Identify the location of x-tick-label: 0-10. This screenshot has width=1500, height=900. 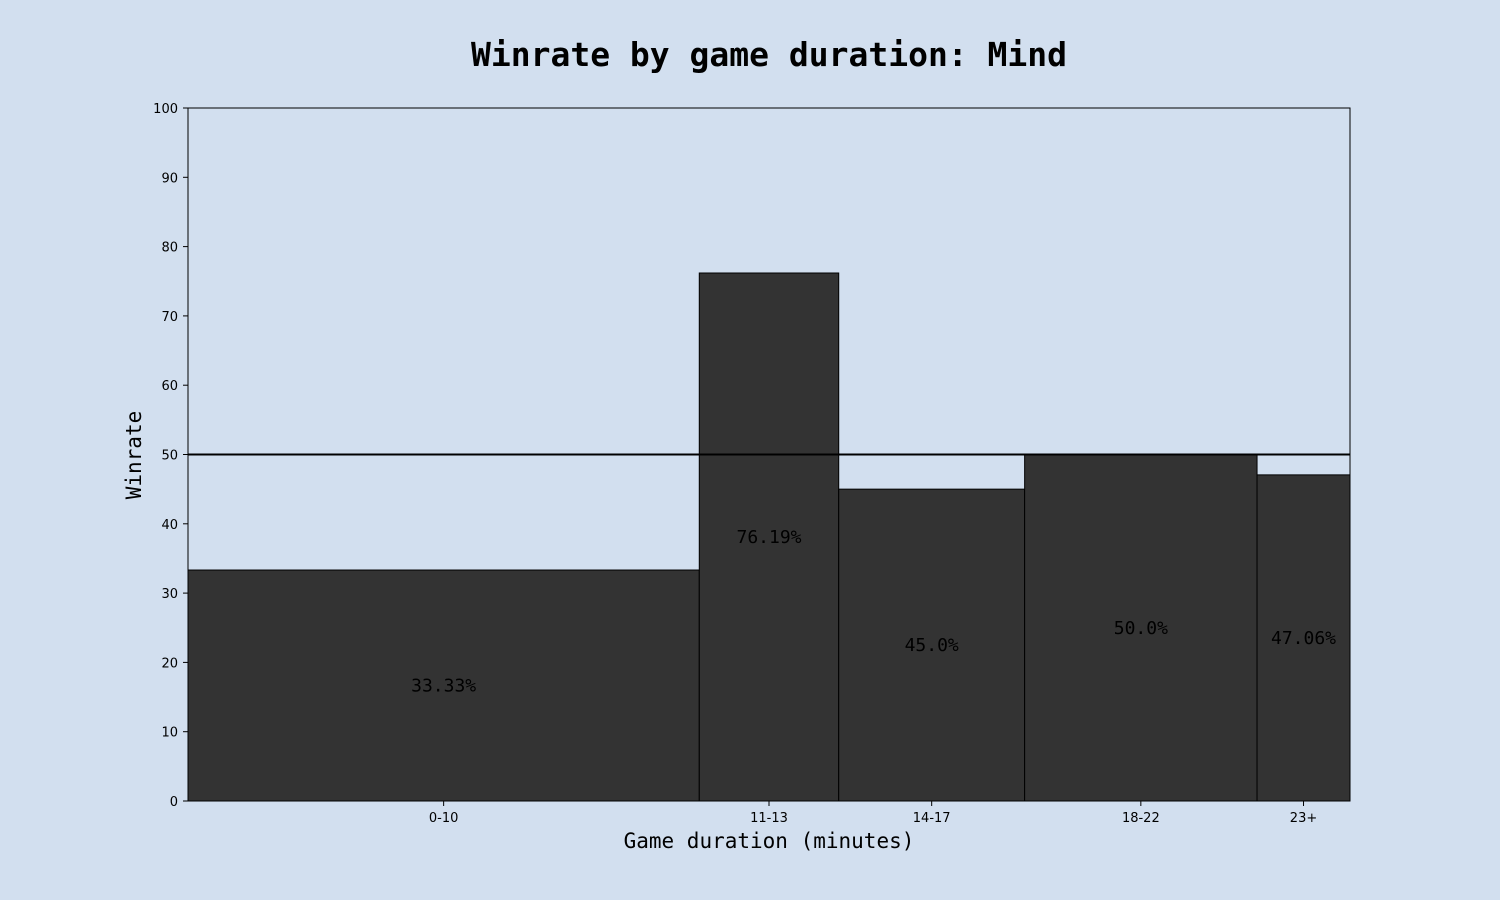
(444, 818).